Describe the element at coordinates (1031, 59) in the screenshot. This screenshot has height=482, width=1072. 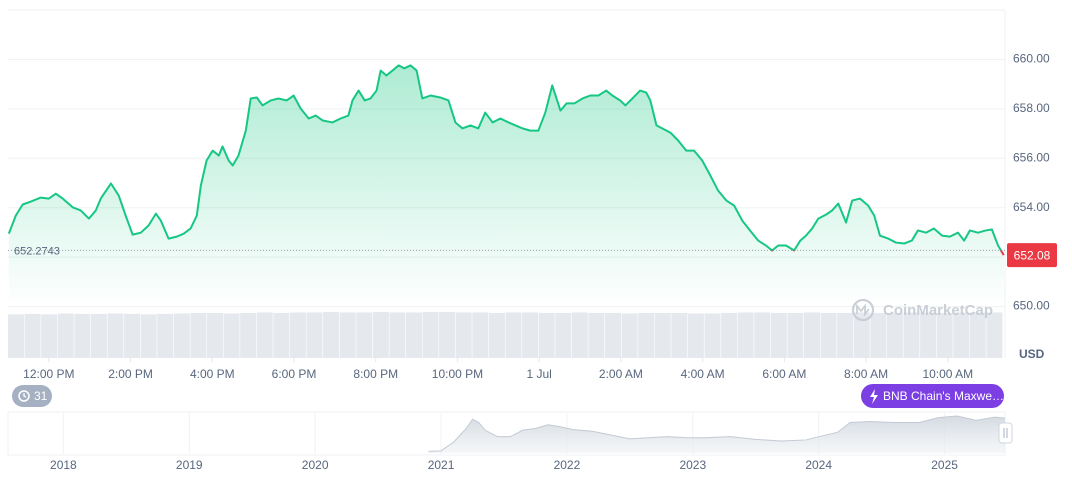
I see `y-tick-label: 660.00` at that location.